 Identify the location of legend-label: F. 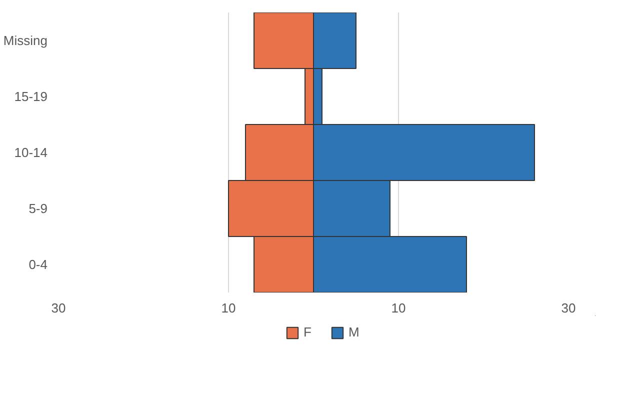
(308, 332).